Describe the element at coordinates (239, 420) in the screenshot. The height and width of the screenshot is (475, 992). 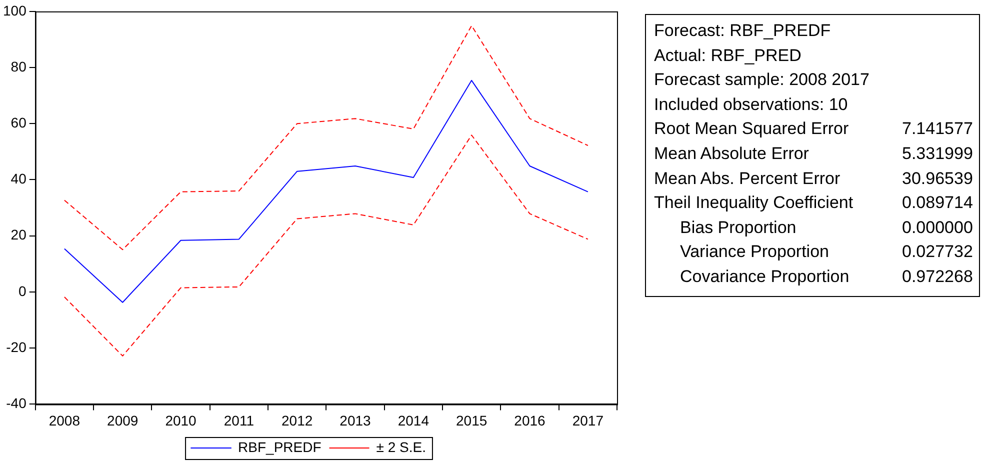
I see `x-tick-label: 2011` at that location.